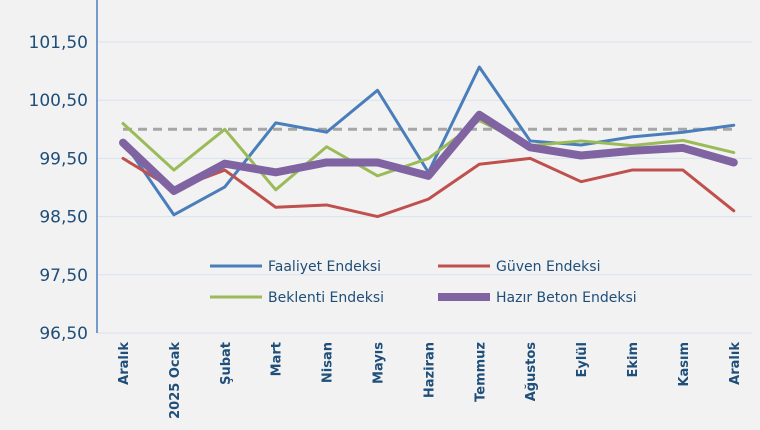  I want to click on y-tick-label: 98,50, so click(63, 218).